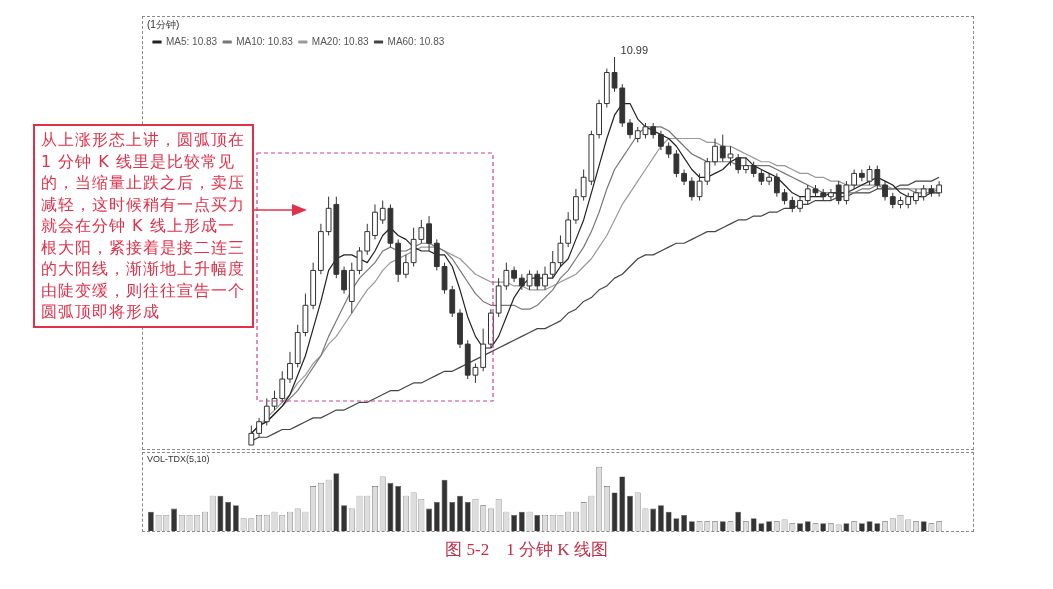 The height and width of the screenshot is (589, 1053). What do you see at coordinates (192, 41) in the screenshot?
I see `legend-label: MA5: 10.83` at bounding box center [192, 41].